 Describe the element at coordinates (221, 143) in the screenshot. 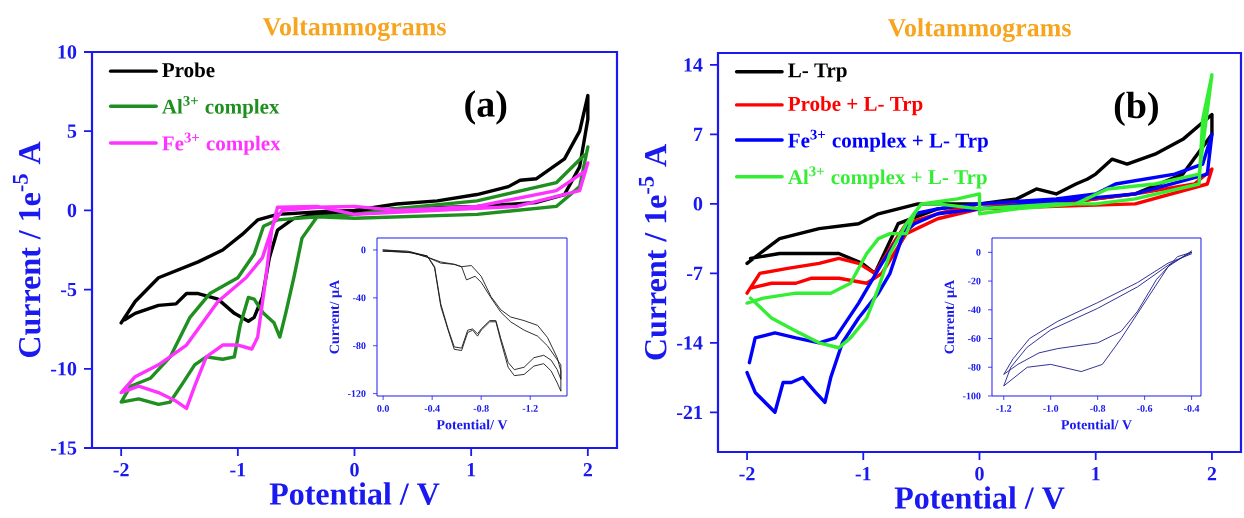

I see `legend-label: Fe$^{3+}$ complex` at that location.